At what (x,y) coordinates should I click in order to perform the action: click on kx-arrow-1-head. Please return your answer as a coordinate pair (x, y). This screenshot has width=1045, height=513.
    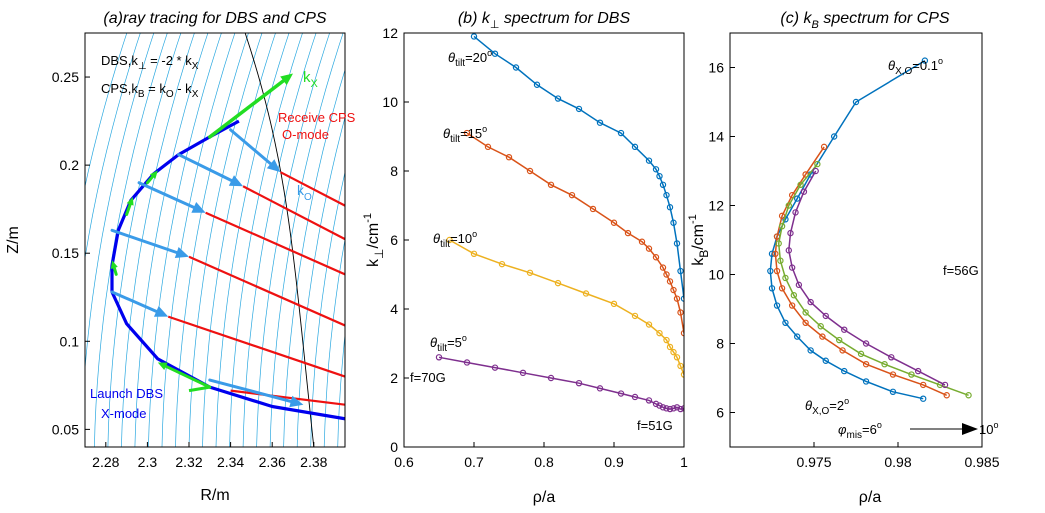
    Looking at the image, I should click on (114, 264).